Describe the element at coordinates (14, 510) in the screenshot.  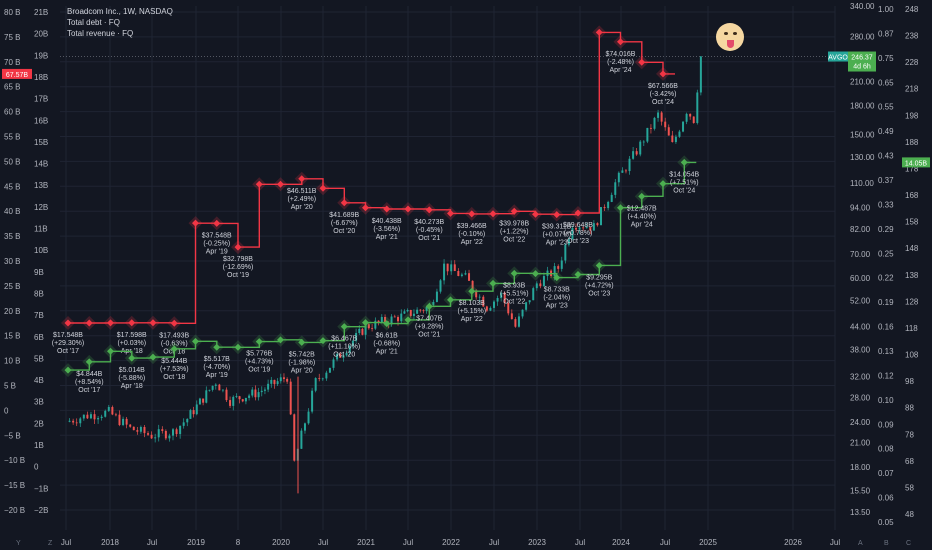
I see `debt-axis-tick: −20 B` at that location.